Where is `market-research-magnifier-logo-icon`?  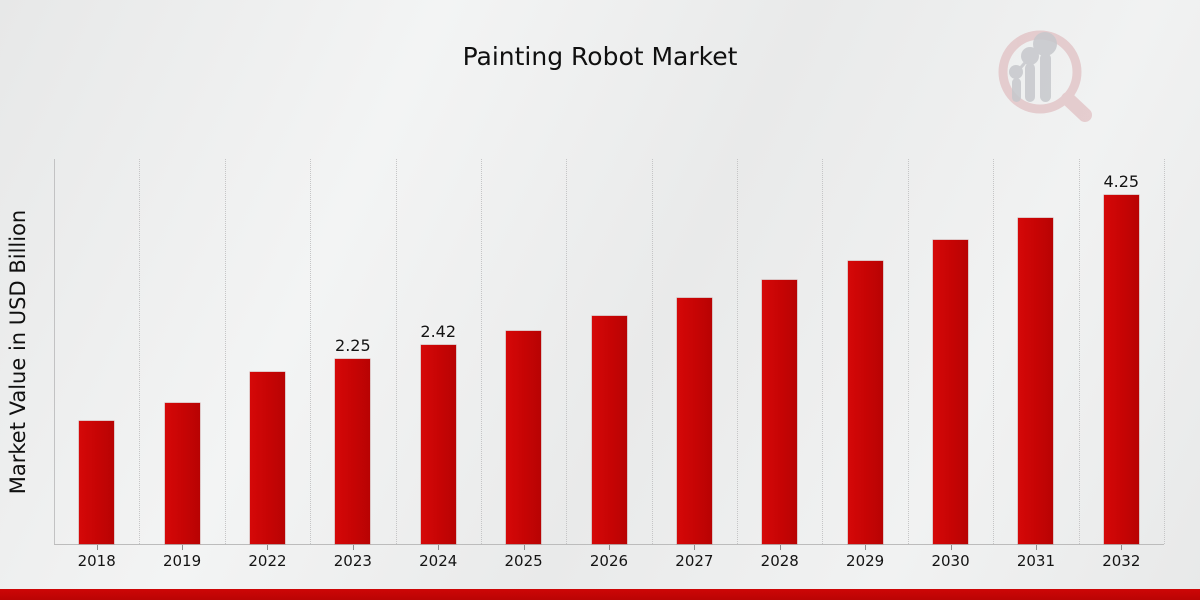
market-research-magnifier-logo-icon is located at coordinates (1045, 76).